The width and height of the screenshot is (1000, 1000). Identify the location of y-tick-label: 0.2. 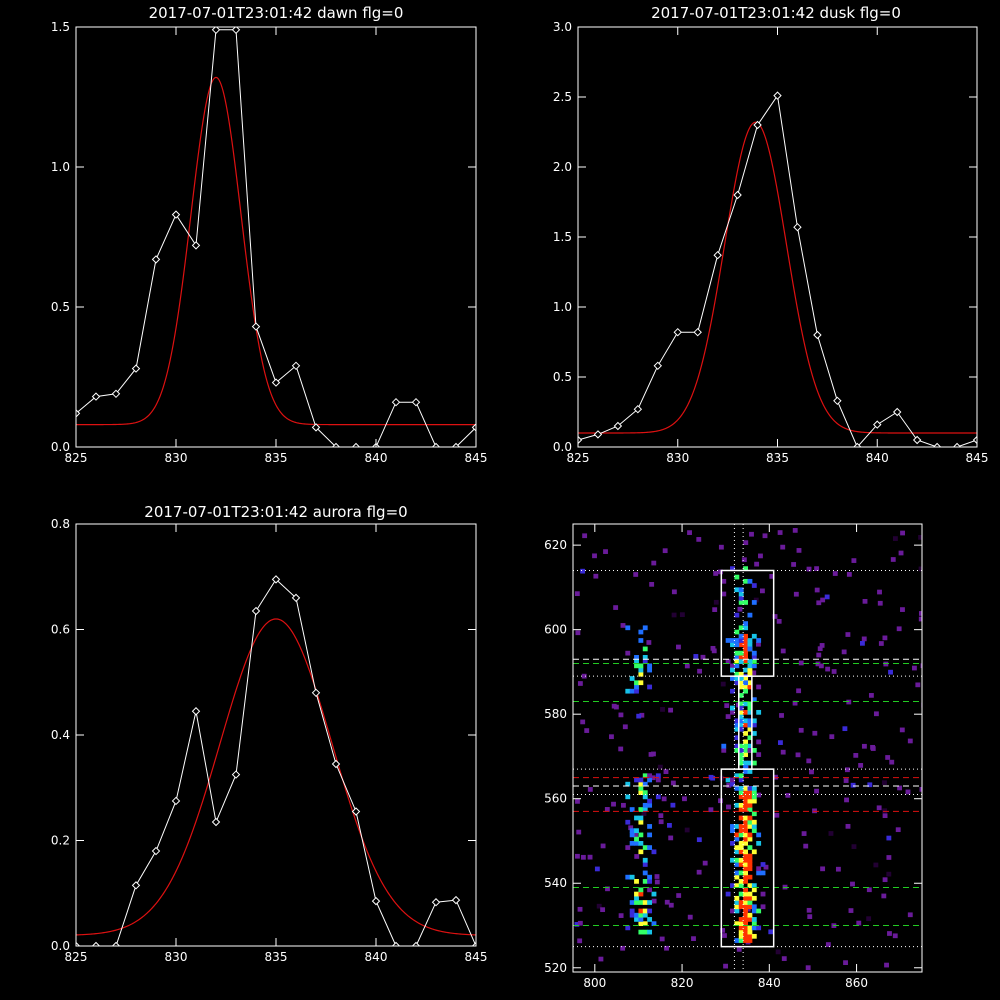
(60, 841).